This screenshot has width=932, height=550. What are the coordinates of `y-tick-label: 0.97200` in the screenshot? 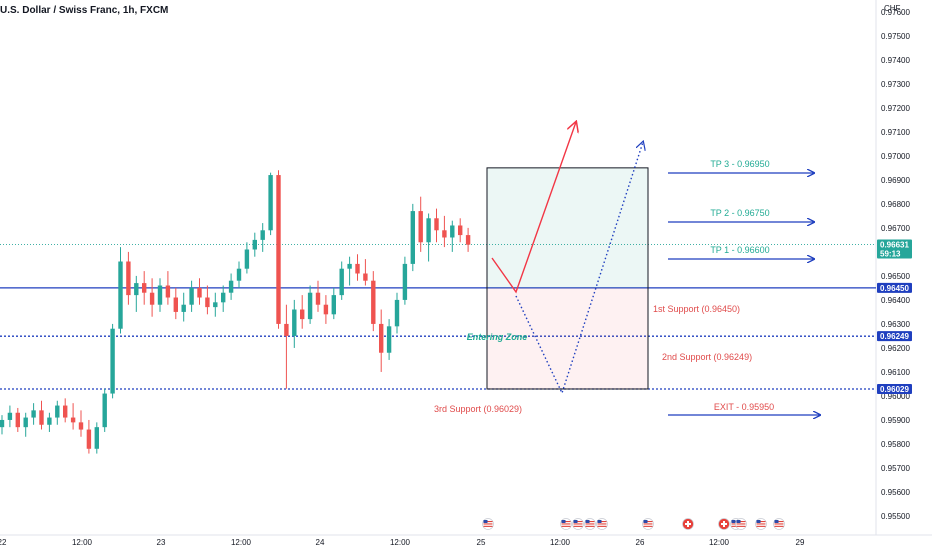 It's located at (895, 108).